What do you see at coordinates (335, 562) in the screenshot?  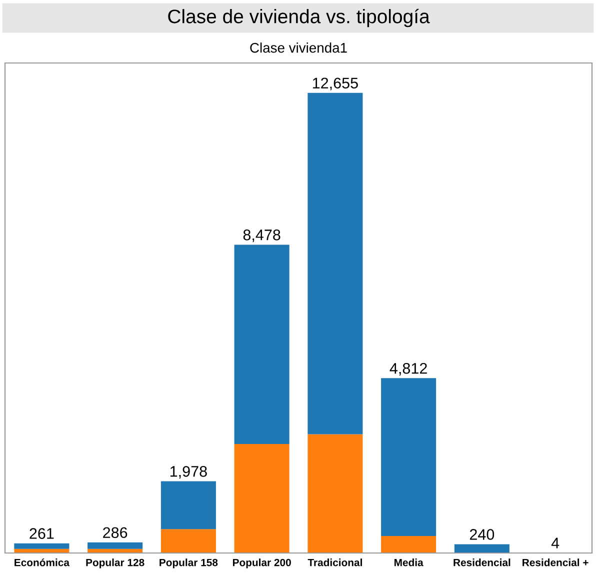 I see `x-tick-label: Tradicional` at bounding box center [335, 562].